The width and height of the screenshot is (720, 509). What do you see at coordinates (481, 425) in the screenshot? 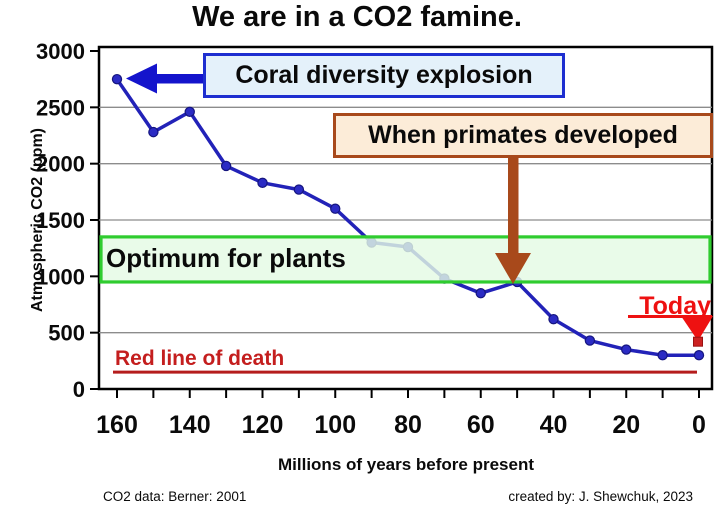
I see `x-tick-label: 60` at bounding box center [481, 425].